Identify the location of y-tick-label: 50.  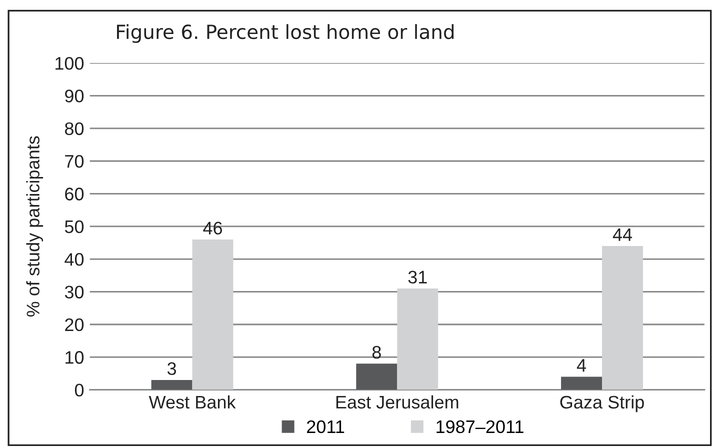
(74, 227).